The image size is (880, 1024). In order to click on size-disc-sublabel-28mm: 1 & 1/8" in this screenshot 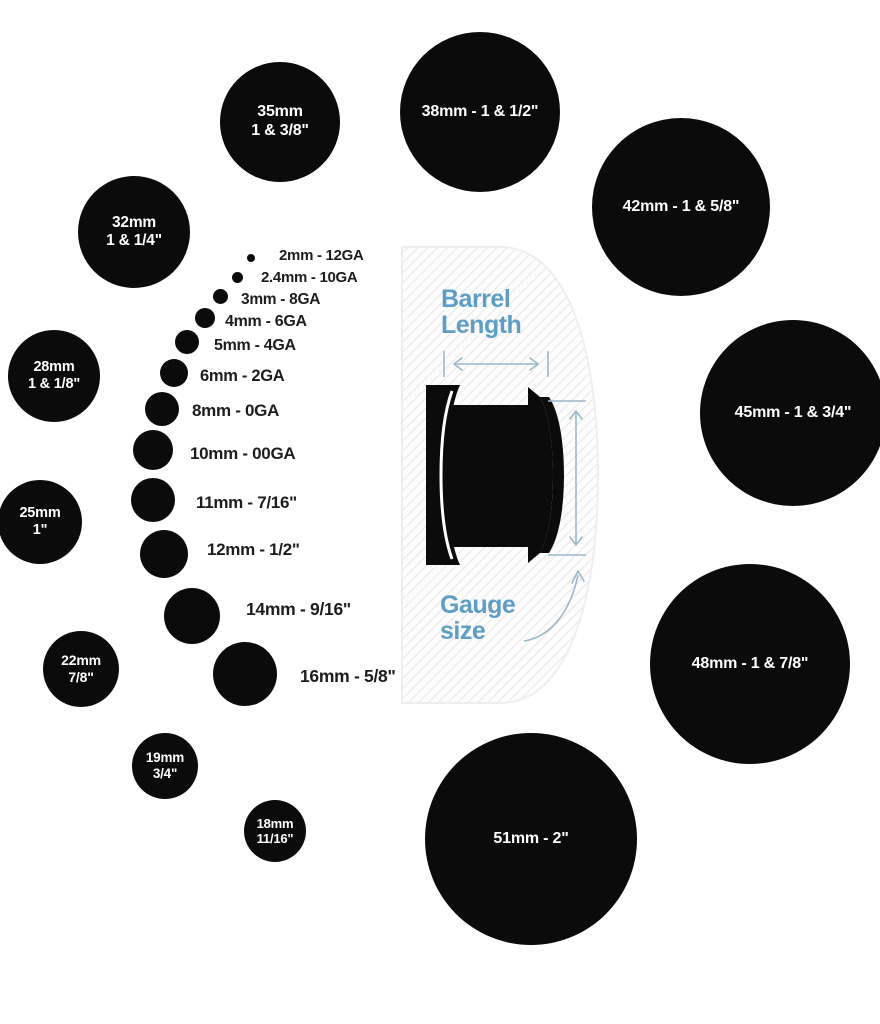, I will do `click(54, 384)`.